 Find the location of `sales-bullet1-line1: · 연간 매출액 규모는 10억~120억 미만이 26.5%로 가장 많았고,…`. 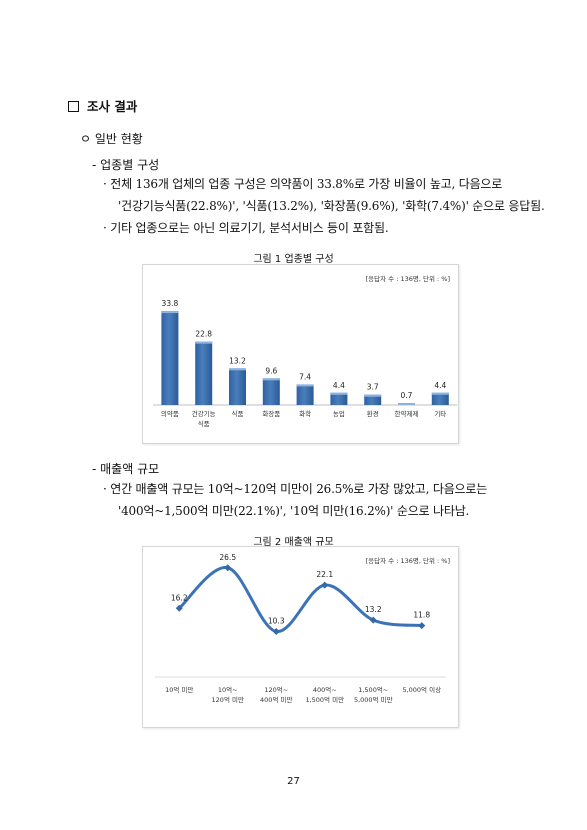

sales-bullet1-line1: · 연간 매출액 규모는 10억~120억 미만이 26.5%로 가장 많았고,… is located at coordinates (295, 489).